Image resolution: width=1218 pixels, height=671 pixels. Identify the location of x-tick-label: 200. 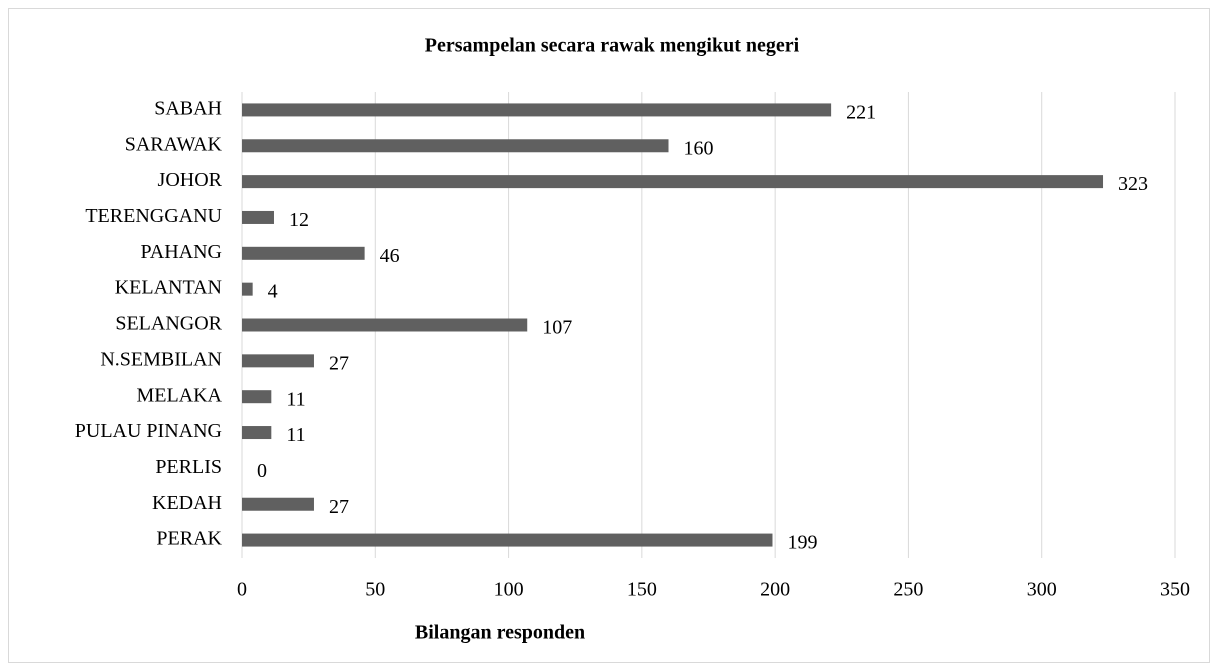
(775, 590).